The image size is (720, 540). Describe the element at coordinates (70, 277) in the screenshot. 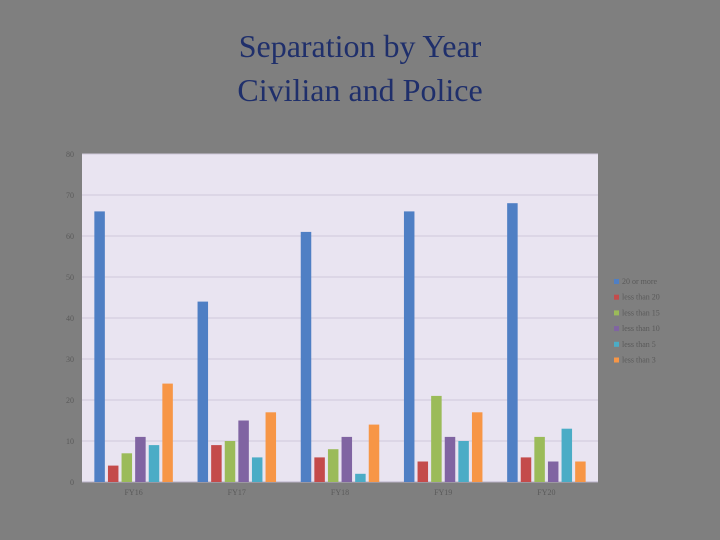

I see `y-tick-label: 50` at that location.